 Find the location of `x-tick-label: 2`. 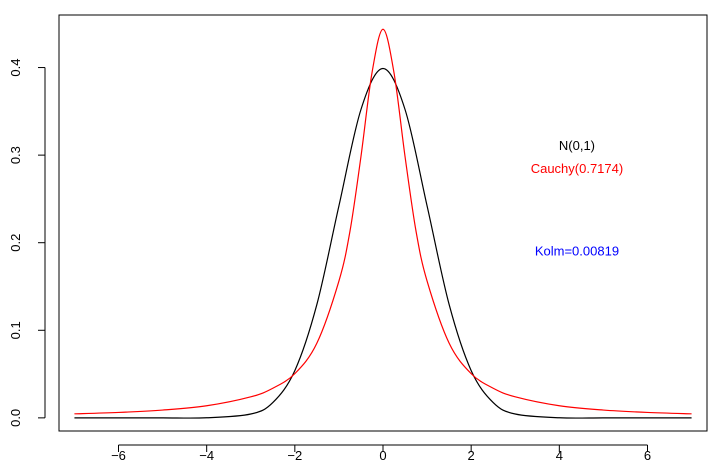

x-tick-label: 2 is located at coordinates (471, 455).